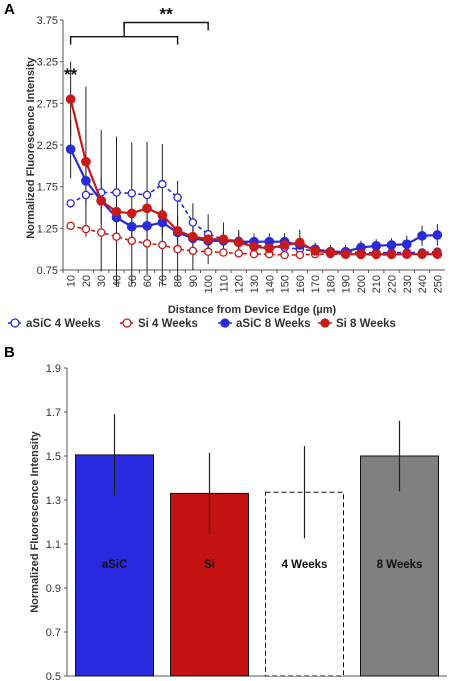 The height and width of the screenshot is (681, 454). What do you see at coordinates (47, 146) in the screenshot?
I see `y-tick-label: 2.25` at bounding box center [47, 146].